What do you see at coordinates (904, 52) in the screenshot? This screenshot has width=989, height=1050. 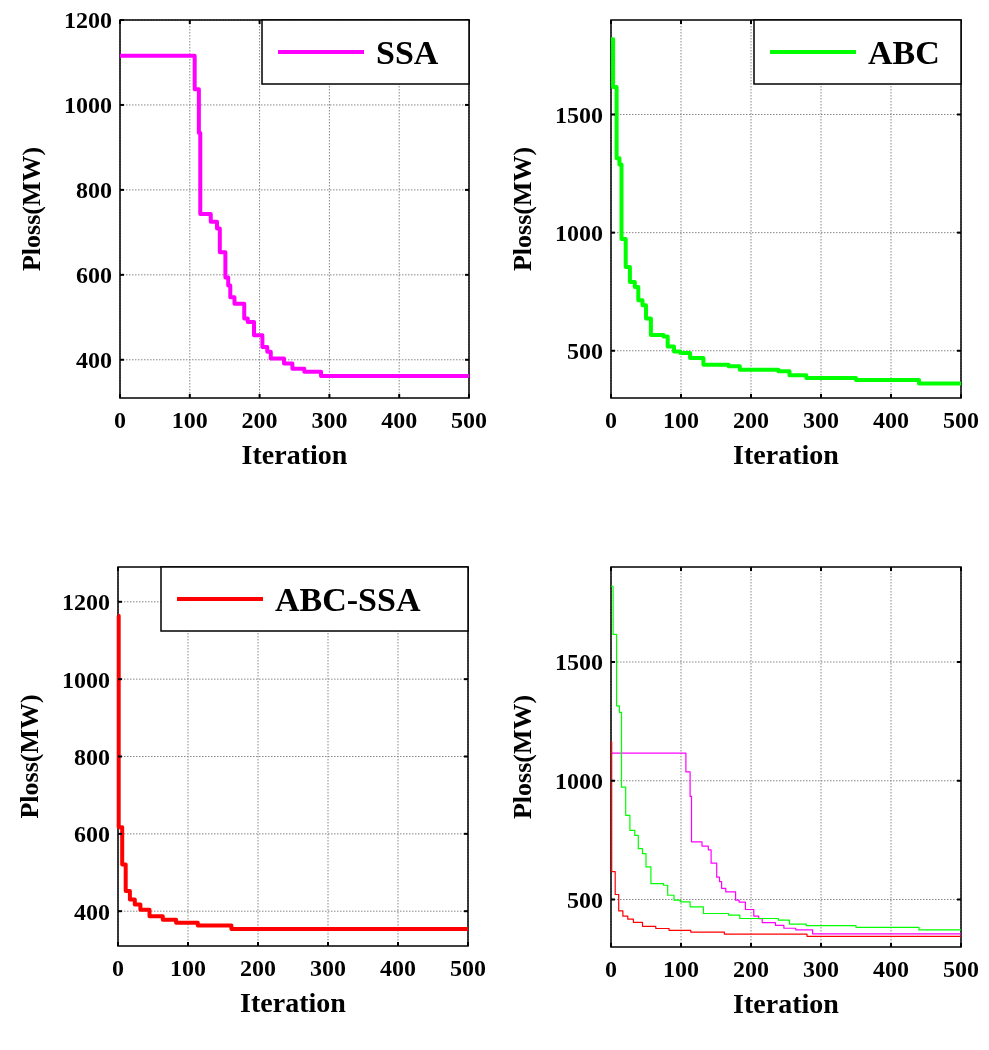 I see `legend-label: ABC` at bounding box center [904, 52].